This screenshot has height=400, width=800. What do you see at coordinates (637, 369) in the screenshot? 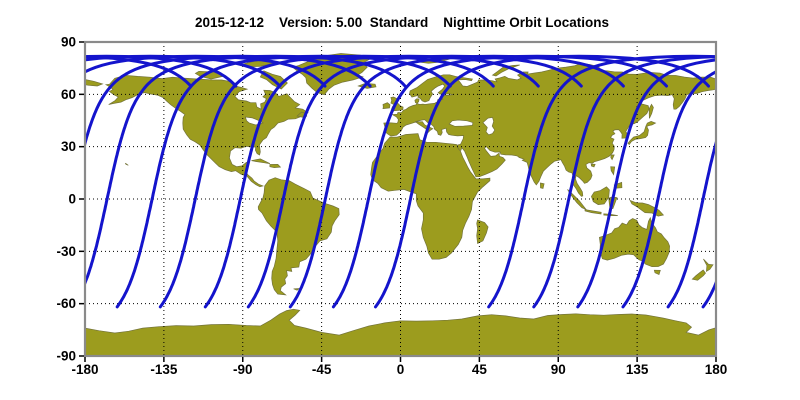
I see `x-tick-label: 135` at bounding box center [637, 369].